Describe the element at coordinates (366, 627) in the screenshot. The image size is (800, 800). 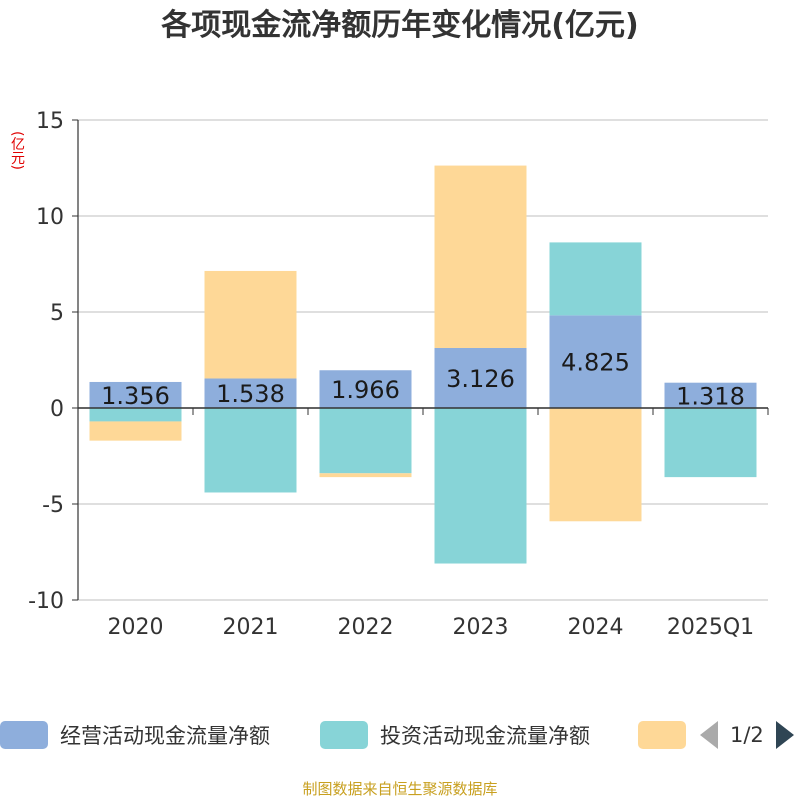
I see `x-tick-label: 2022` at that location.